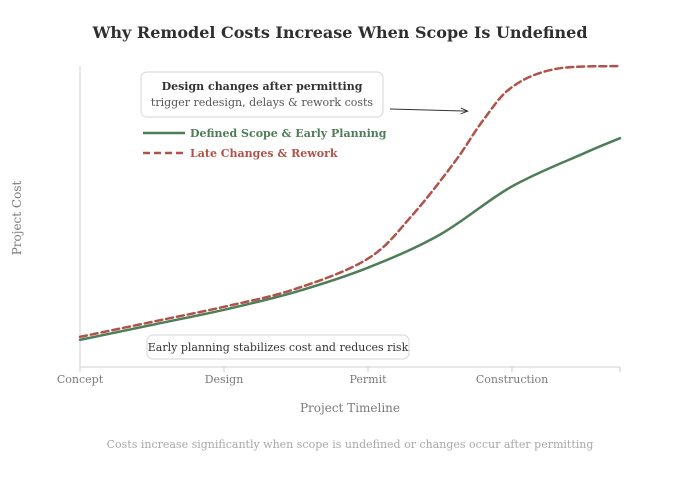 Image resolution: width=680 pixels, height=480 pixels. What do you see at coordinates (512, 379) in the screenshot?
I see `x-tick-label-construction: Construction` at bounding box center [512, 379].